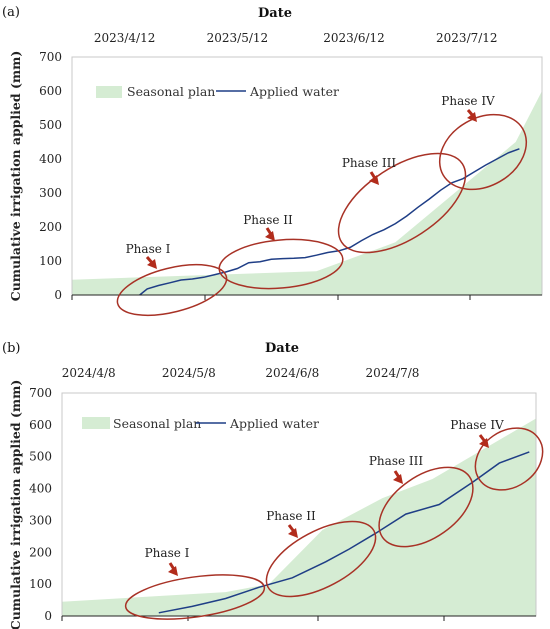  What do you see at coordinates (40, 457) in the screenshot?
I see `panel-b-y-tick-label: 500` at bounding box center [40, 457].